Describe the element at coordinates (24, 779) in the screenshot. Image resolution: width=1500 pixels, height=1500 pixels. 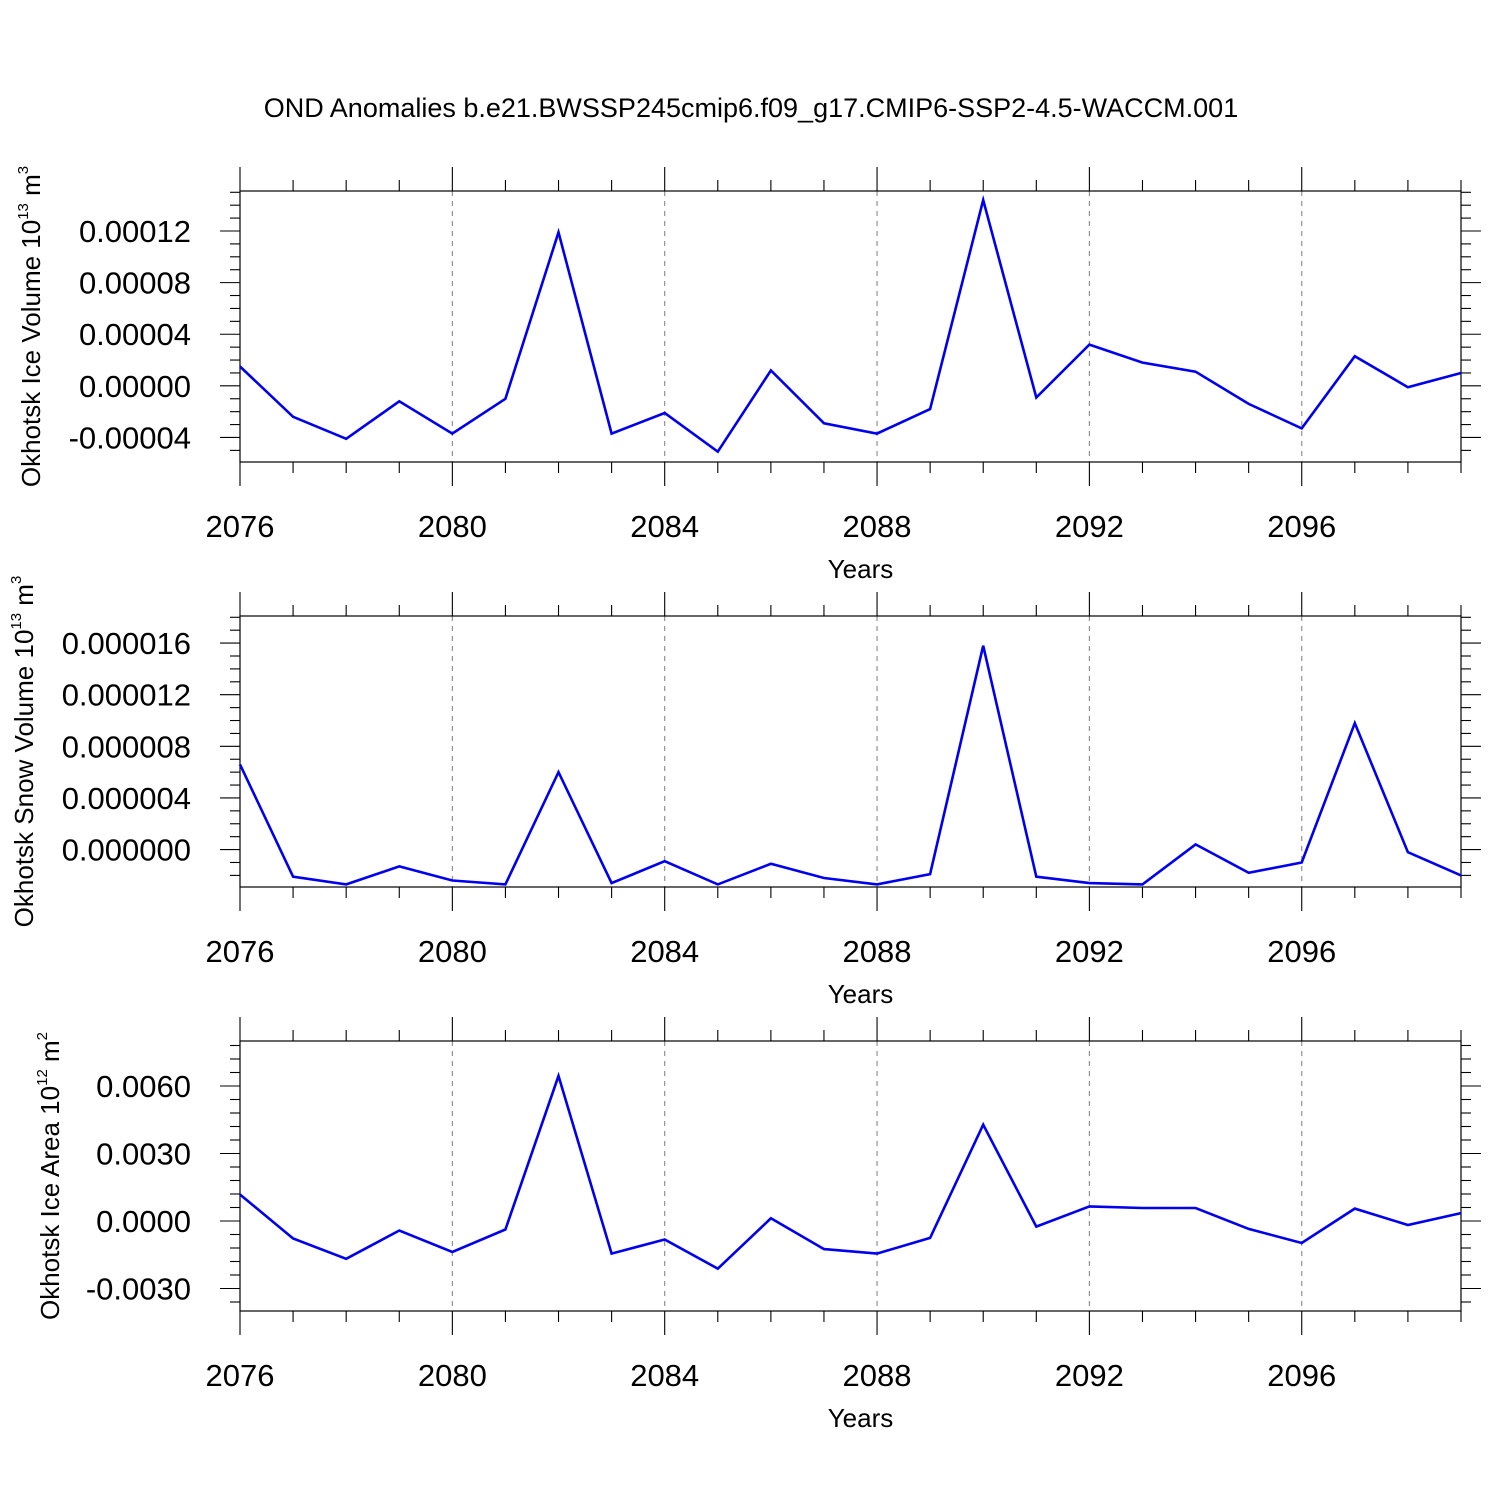
I see `y-axis-label-part: Okhotsk Snow Volume 10` at that location.